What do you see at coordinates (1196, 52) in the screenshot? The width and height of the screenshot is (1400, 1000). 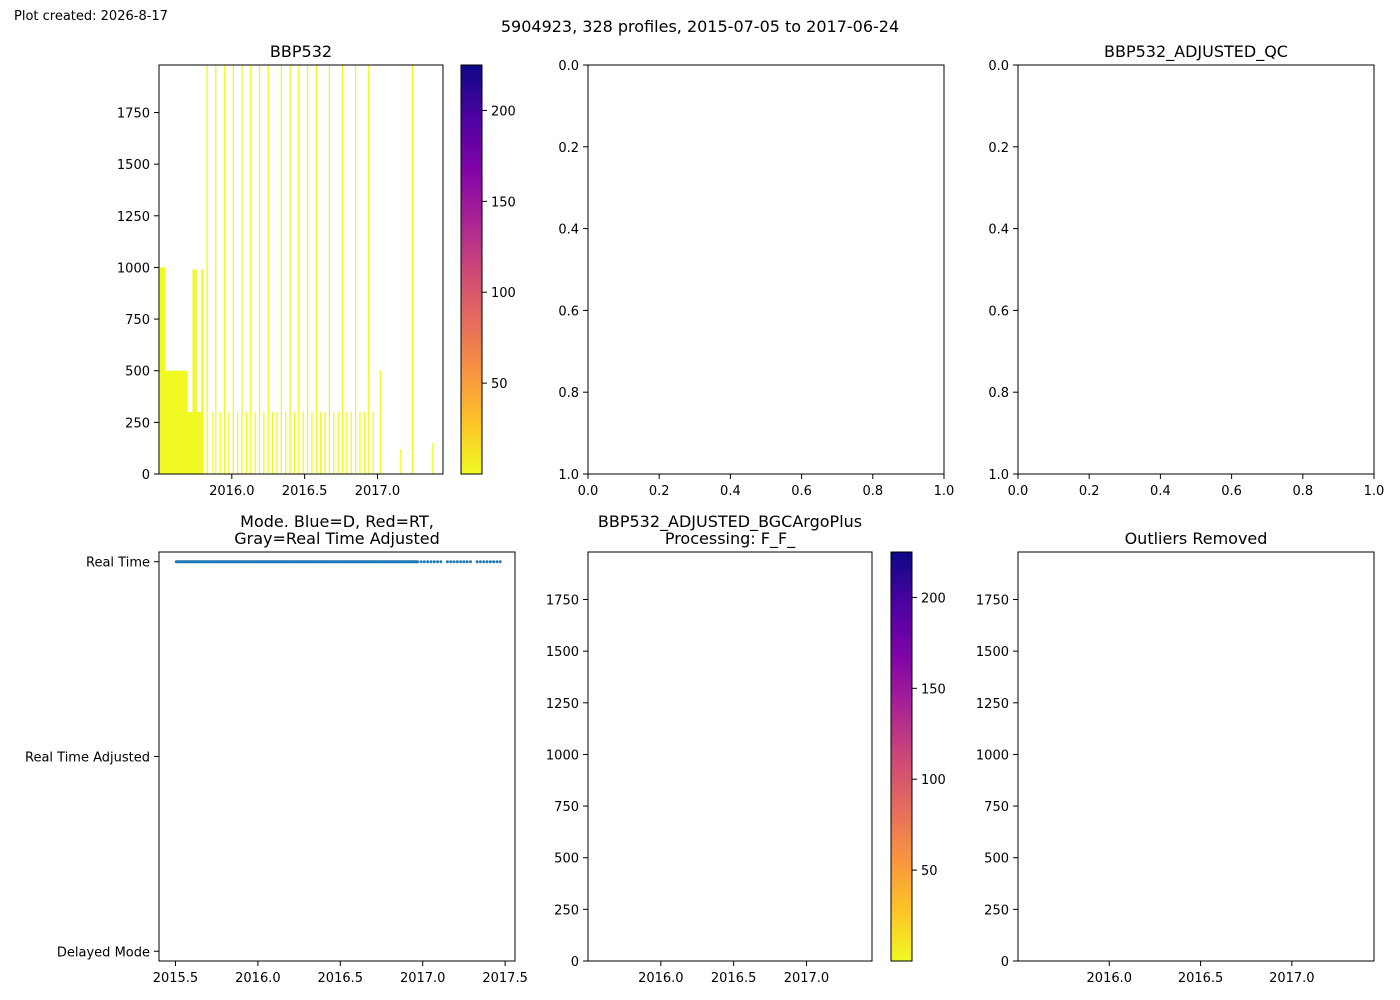 I see `subplot-title-bbp532-adjusted-qc: BBP532_ADJUSTED_QC` at bounding box center [1196, 52].